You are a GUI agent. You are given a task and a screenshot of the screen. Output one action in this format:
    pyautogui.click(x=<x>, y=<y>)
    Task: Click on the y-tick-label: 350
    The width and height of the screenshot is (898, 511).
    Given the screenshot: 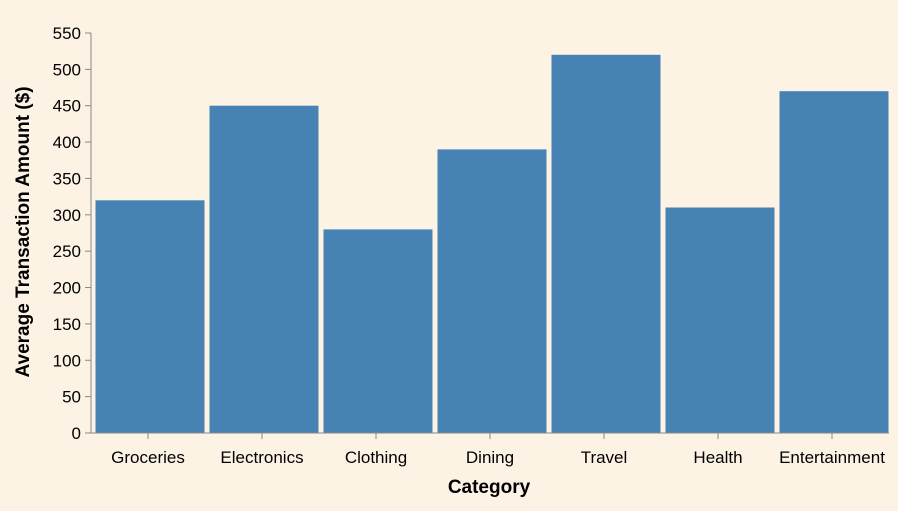 What is the action you would take?
    pyautogui.click(x=67, y=178)
    